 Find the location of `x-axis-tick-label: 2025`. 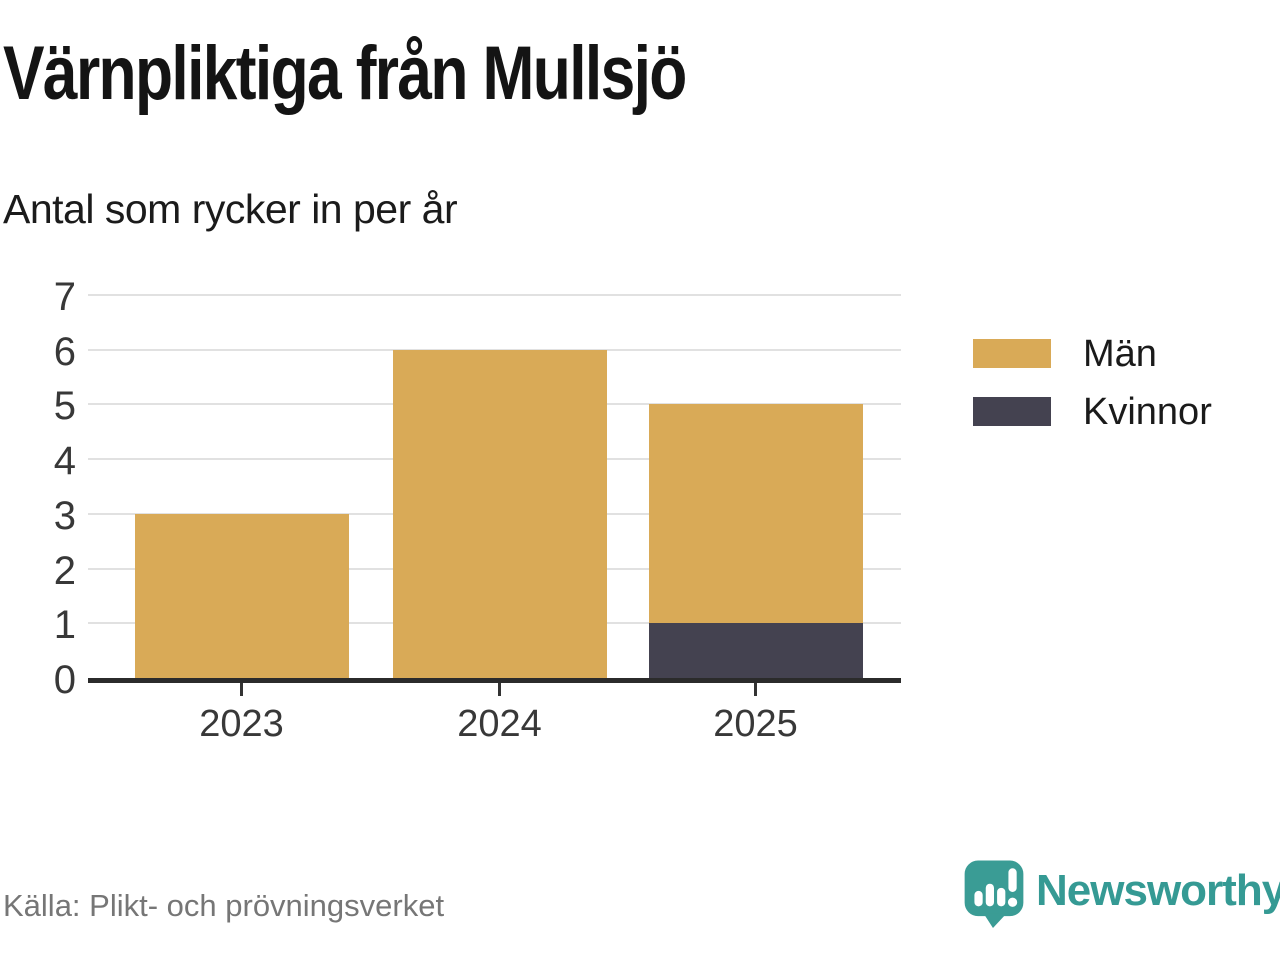

x-axis-tick-label: 2025 is located at coordinates (755, 724).